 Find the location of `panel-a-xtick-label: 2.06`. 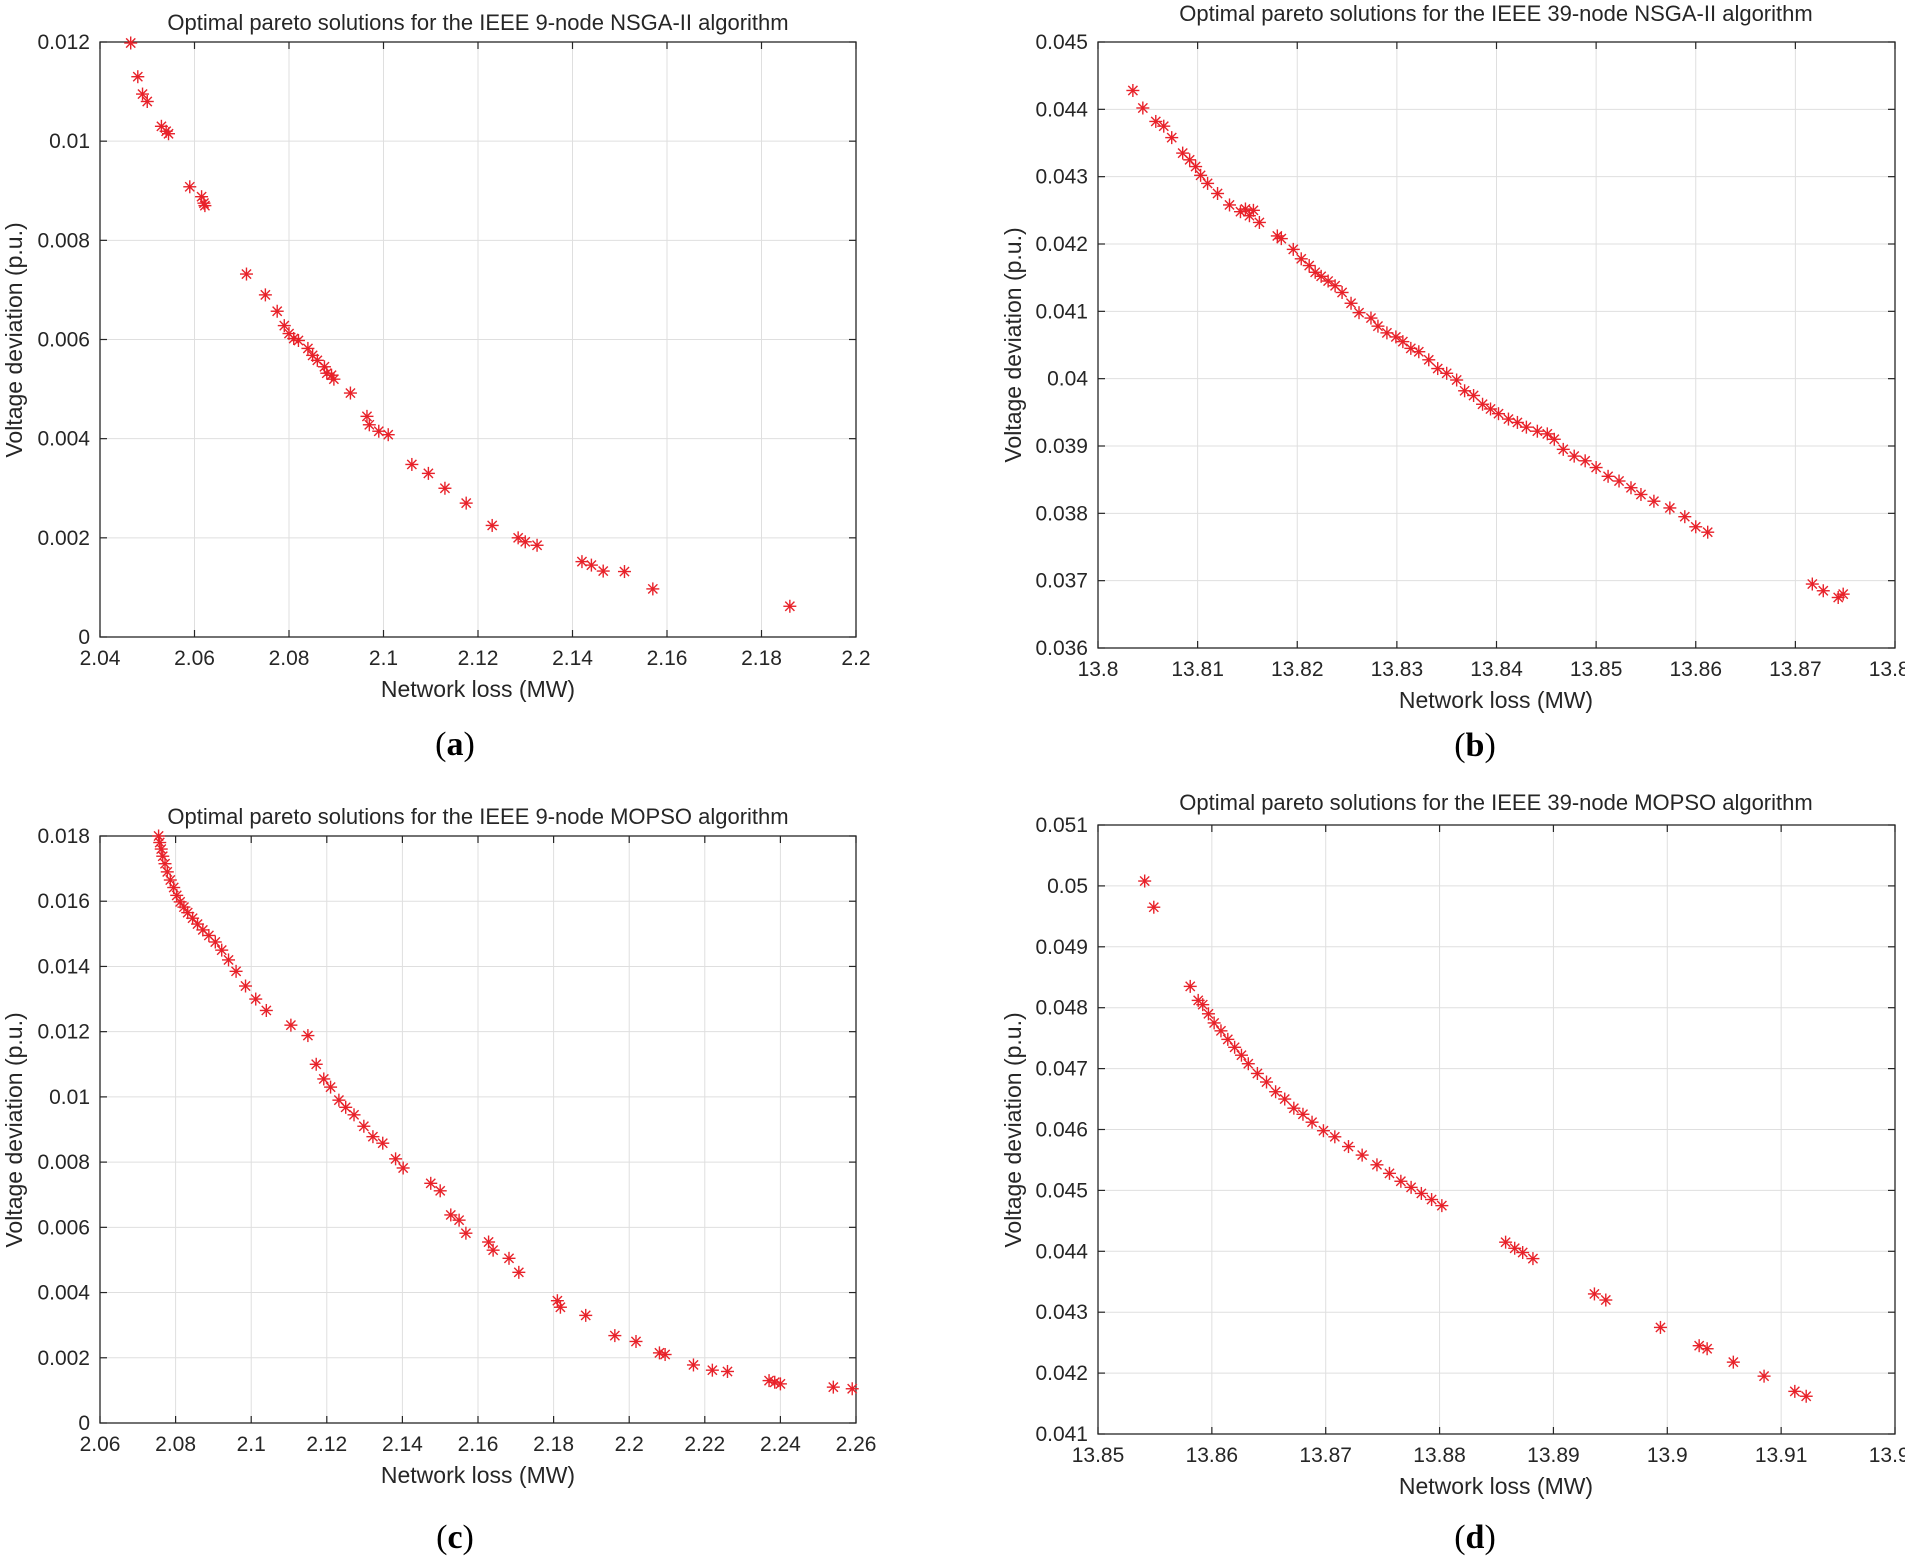

panel-a-xtick-label: 2.06 is located at coordinates (194, 658).